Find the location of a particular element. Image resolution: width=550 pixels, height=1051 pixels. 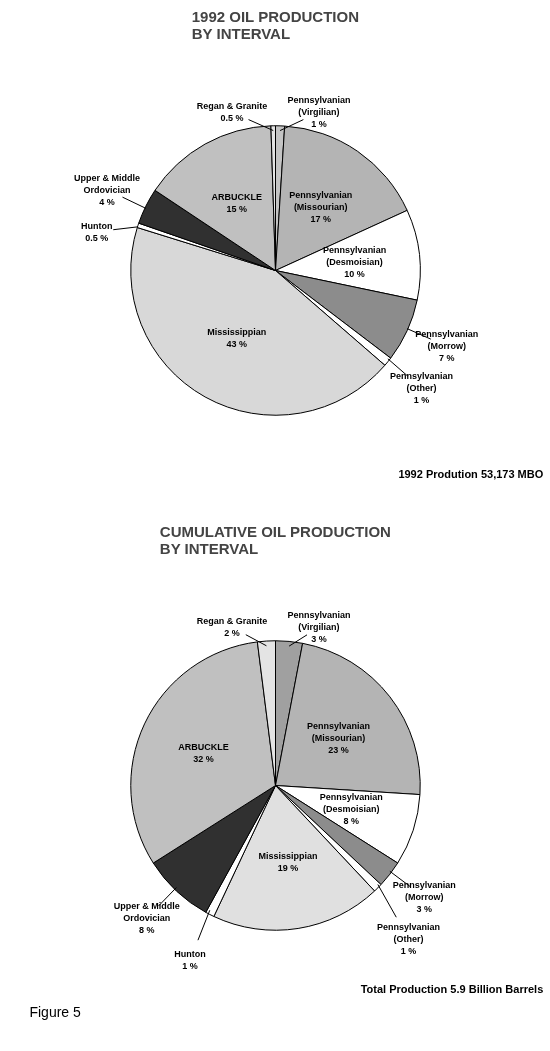

data-label: 43 % is located at coordinates (237, 343).